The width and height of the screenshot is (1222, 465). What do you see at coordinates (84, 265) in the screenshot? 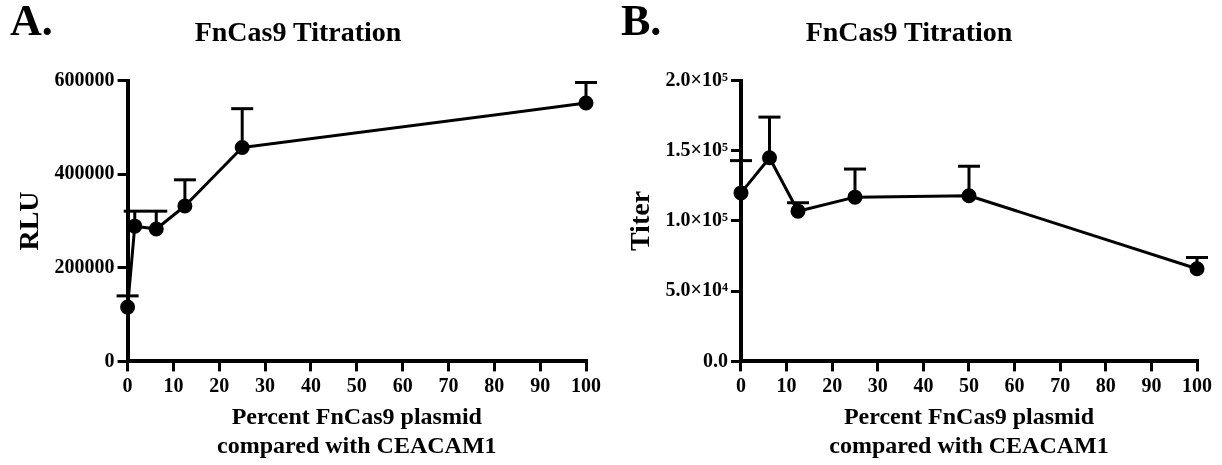
I see `y-tick-label: 200000` at bounding box center [84, 265].